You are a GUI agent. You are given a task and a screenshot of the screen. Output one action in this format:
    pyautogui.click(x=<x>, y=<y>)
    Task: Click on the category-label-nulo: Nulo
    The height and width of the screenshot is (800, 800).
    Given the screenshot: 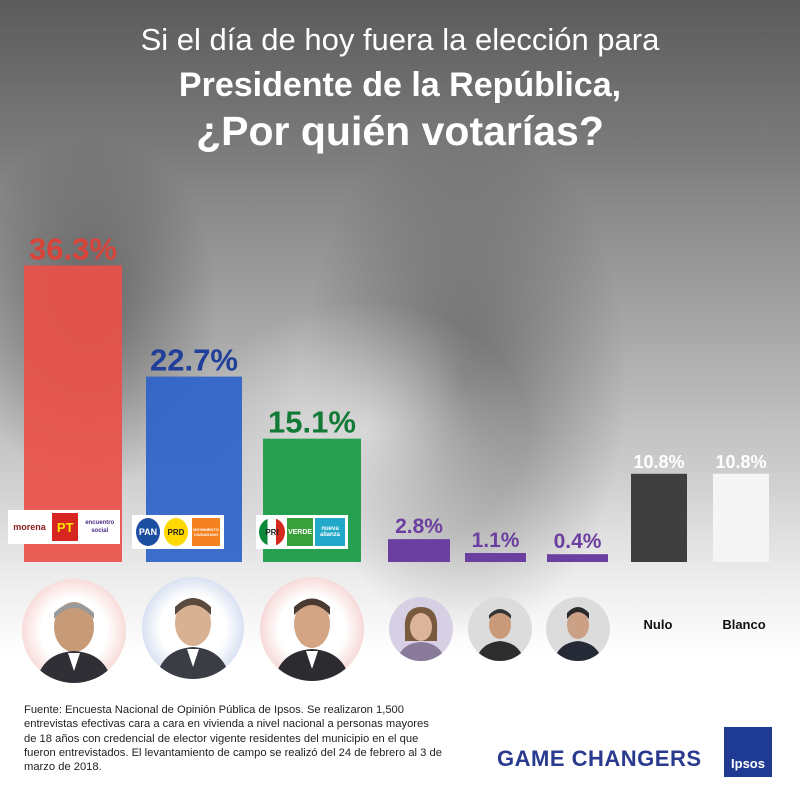 What is the action you would take?
    pyautogui.click(x=658, y=624)
    